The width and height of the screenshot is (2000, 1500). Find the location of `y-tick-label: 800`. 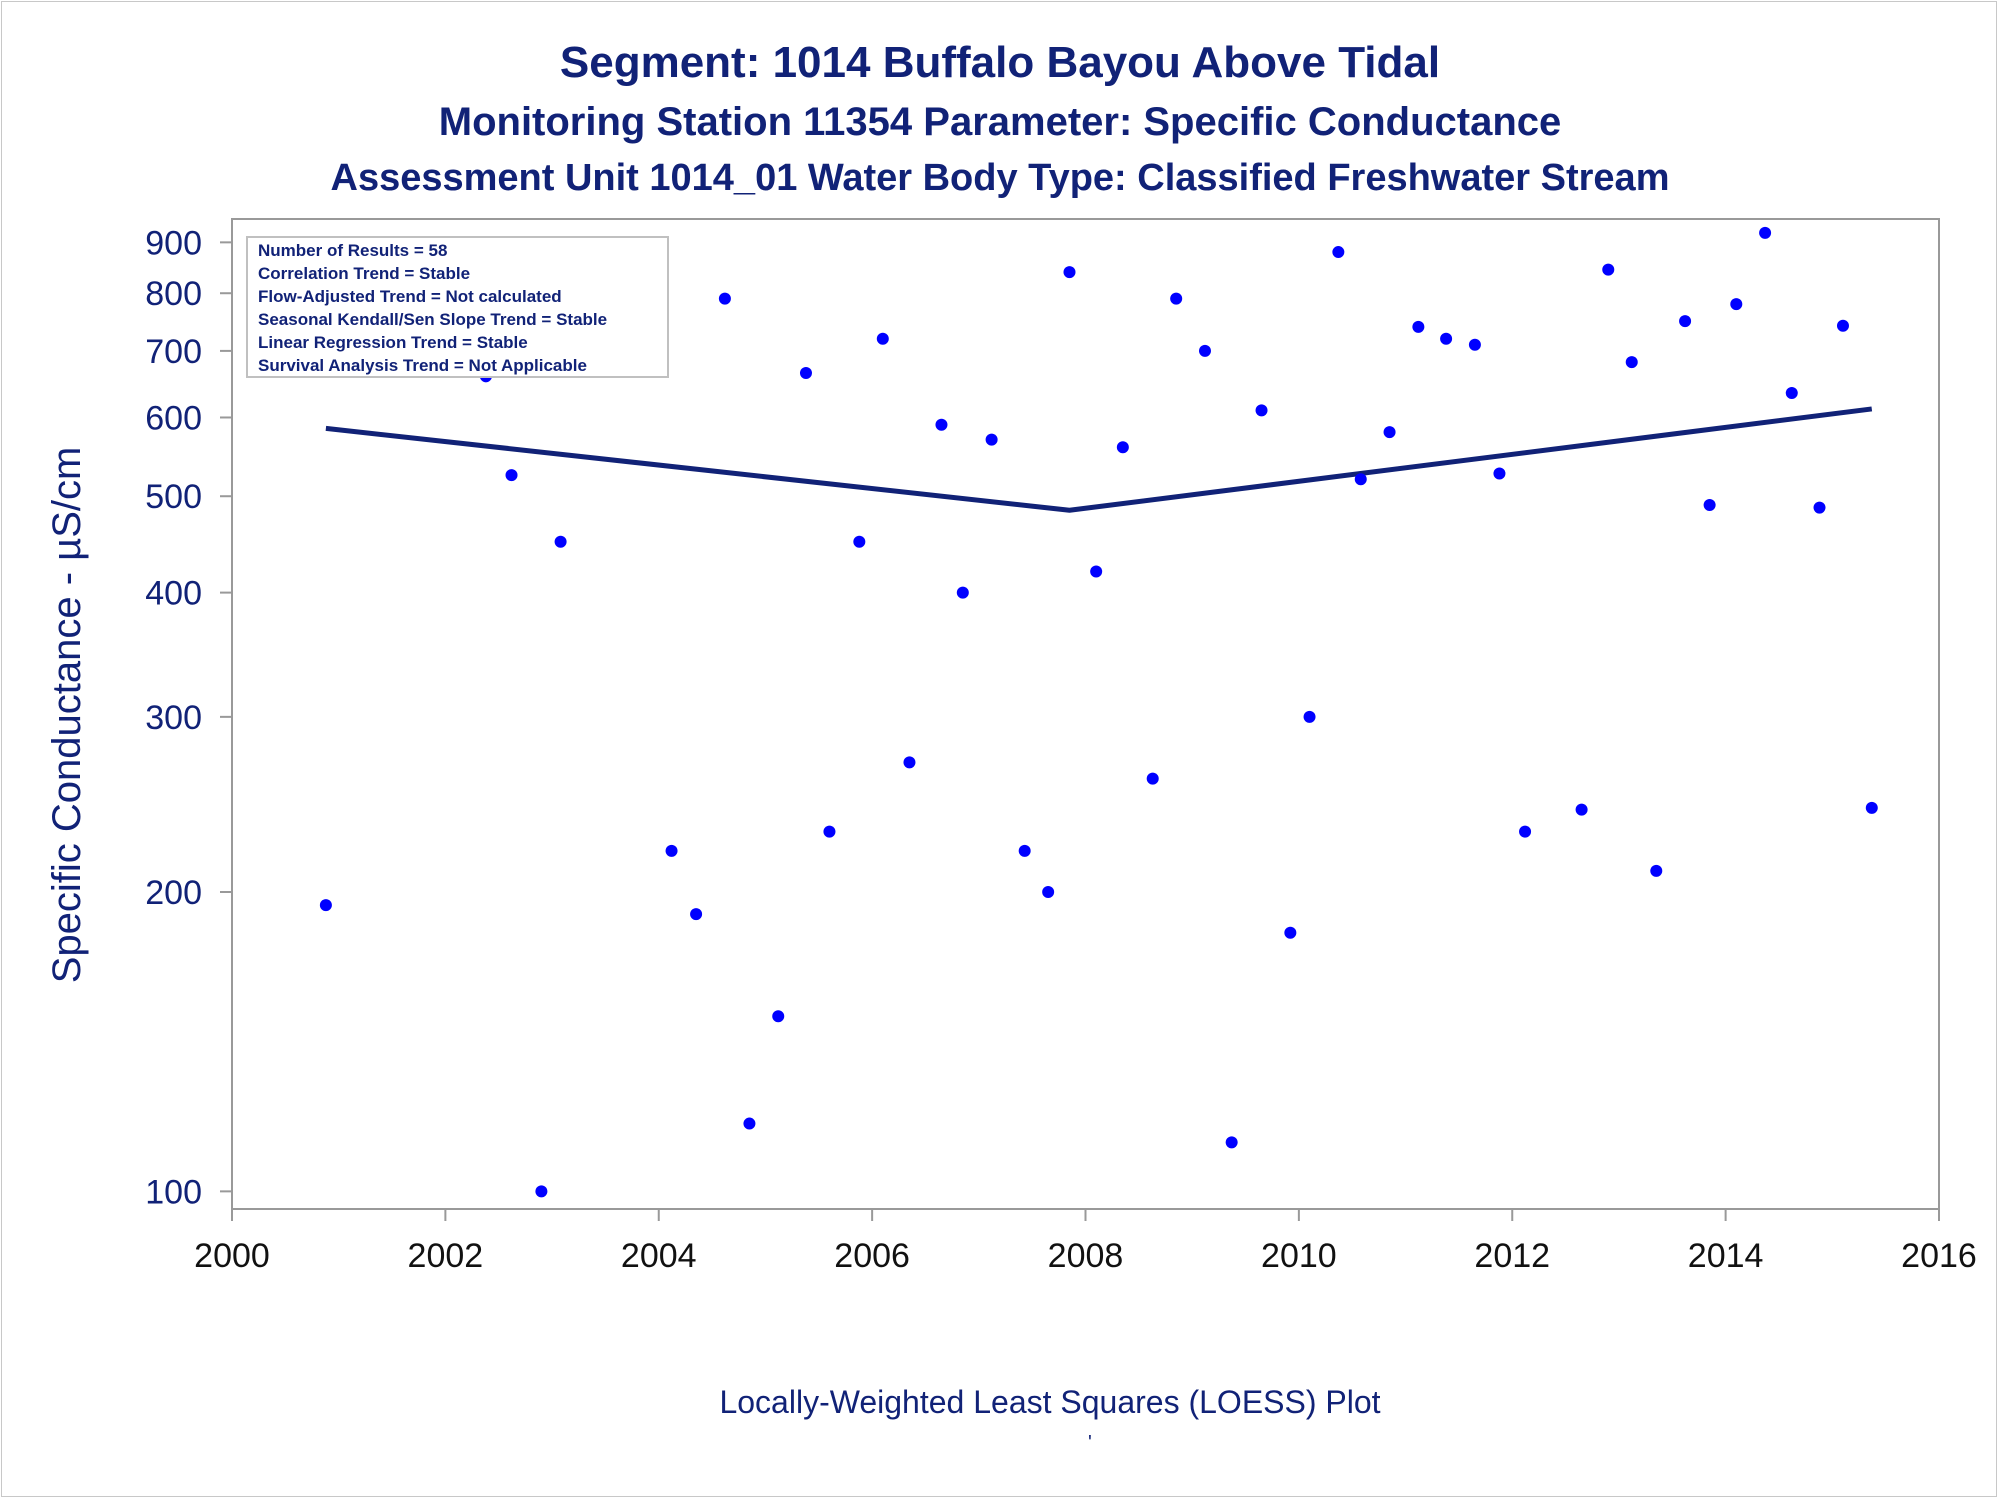

y-tick-label: 800 is located at coordinates (173, 294).